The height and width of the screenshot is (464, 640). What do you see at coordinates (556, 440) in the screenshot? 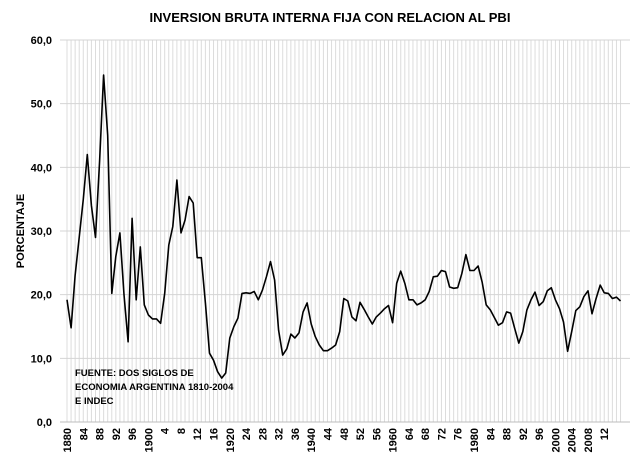
I see `x-tick-label: 2000` at bounding box center [556, 440].